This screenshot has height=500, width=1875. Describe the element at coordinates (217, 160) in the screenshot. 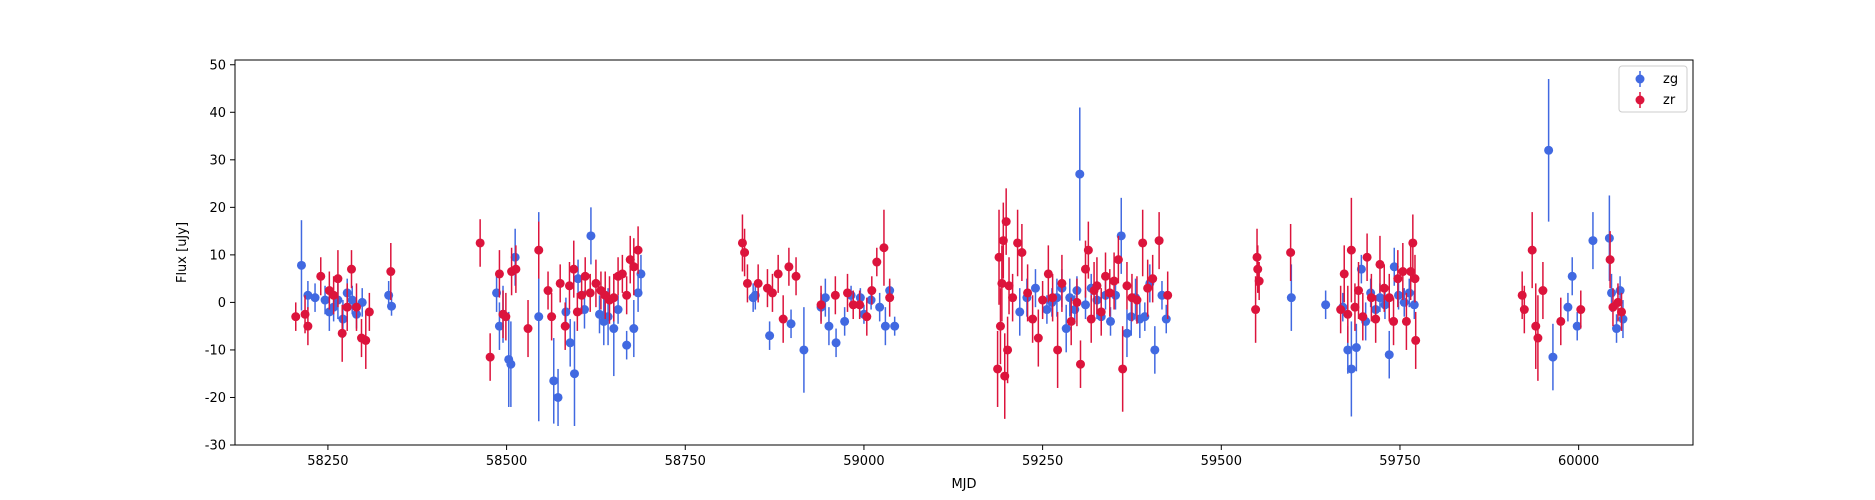

I see `y-tick-label-30: 30` at that location.